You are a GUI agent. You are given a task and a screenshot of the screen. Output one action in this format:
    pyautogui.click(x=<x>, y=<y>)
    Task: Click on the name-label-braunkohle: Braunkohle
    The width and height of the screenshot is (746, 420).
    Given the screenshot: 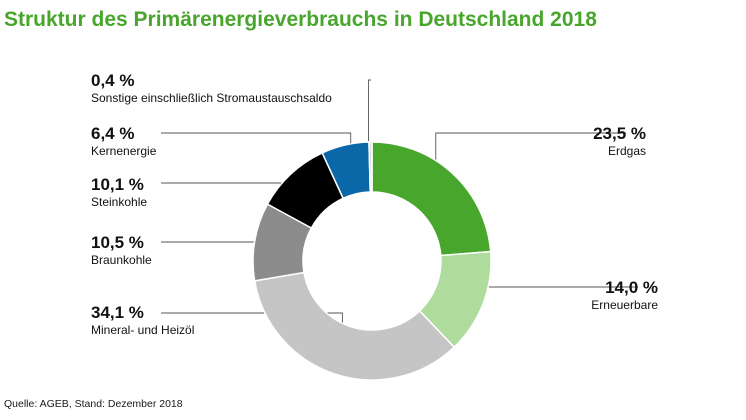 What is the action you would take?
    pyautogui.click(x=121, y=260)
    